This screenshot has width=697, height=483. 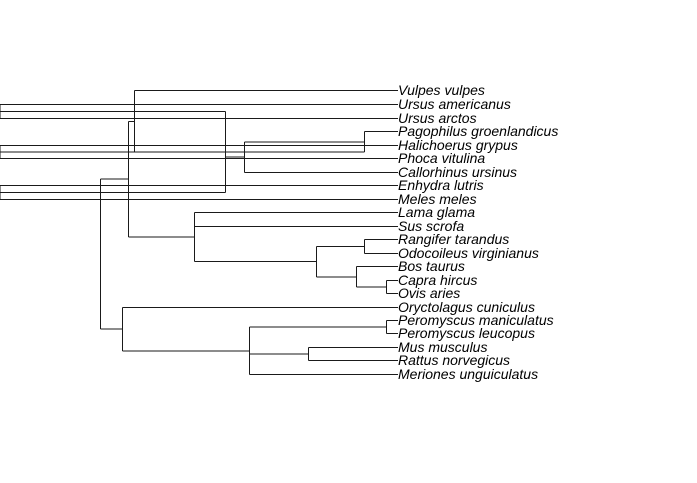 What do you see at coordinates (431, 226) in the screenshot?
I see `tip-label: Sus scrofa` at bounding box center [431, 226].